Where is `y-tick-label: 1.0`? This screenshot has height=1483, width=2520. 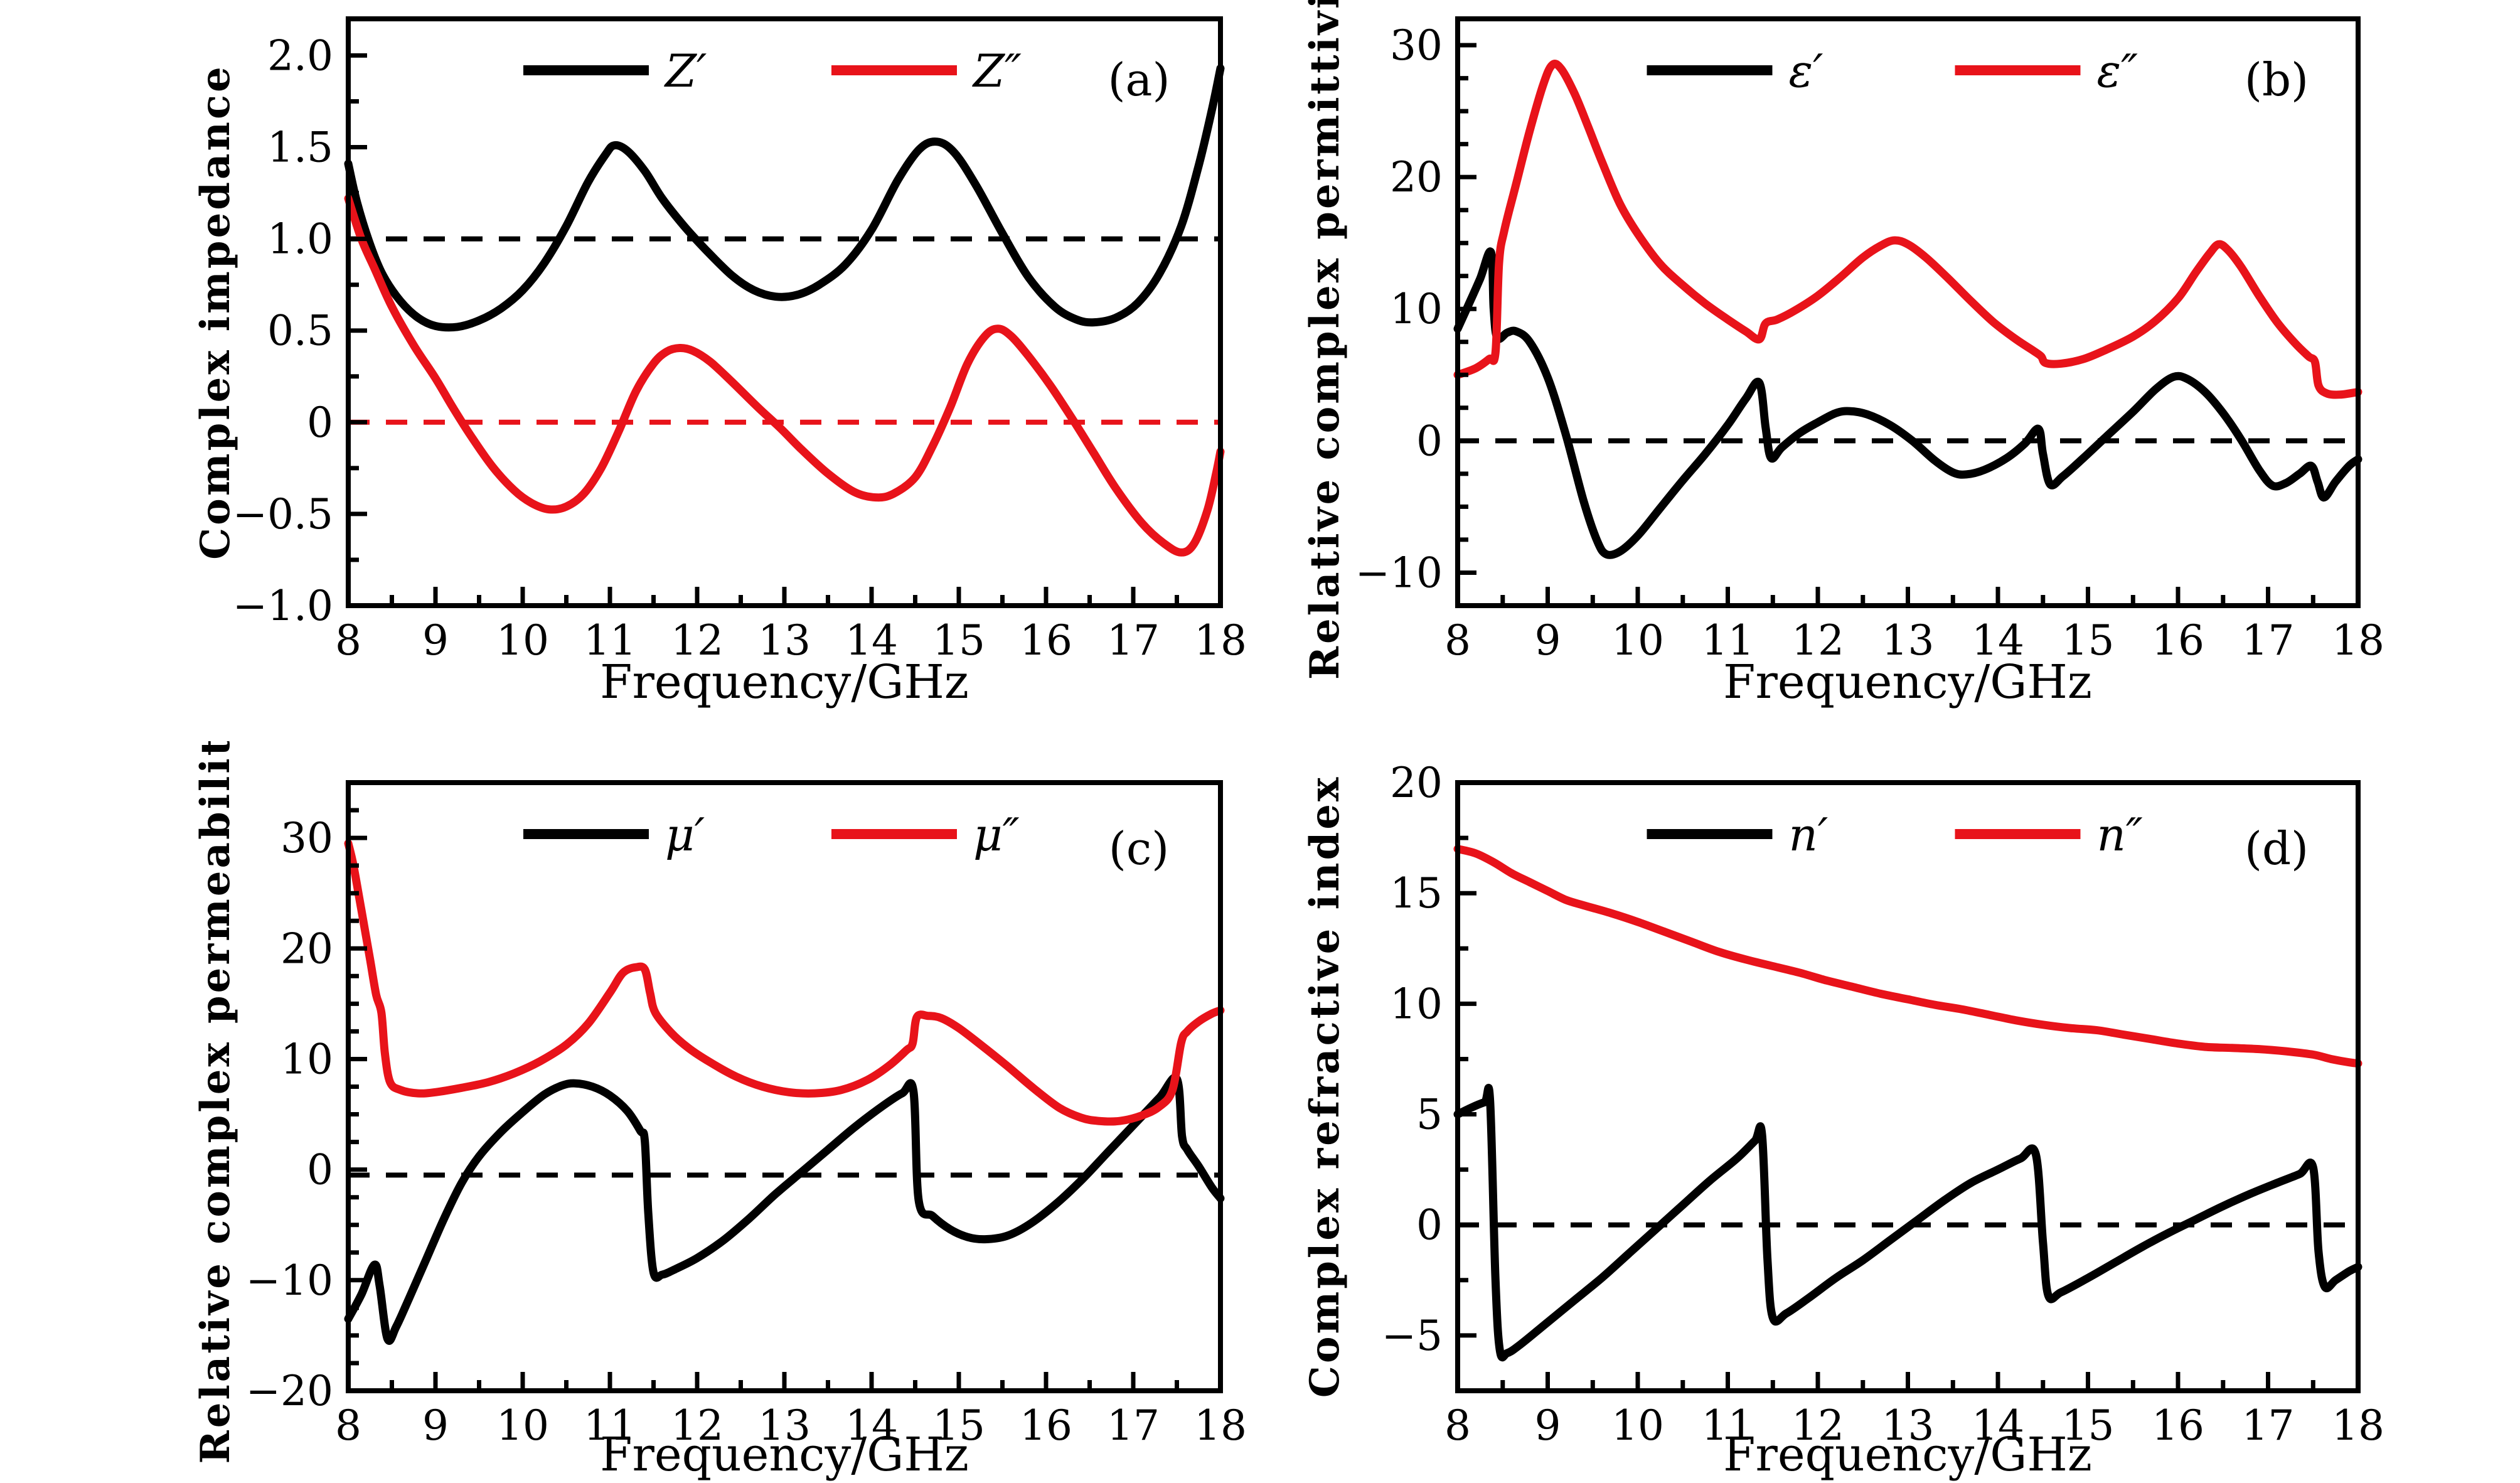
y-tick-label: 1.0 is located at coordinates (300, 239).